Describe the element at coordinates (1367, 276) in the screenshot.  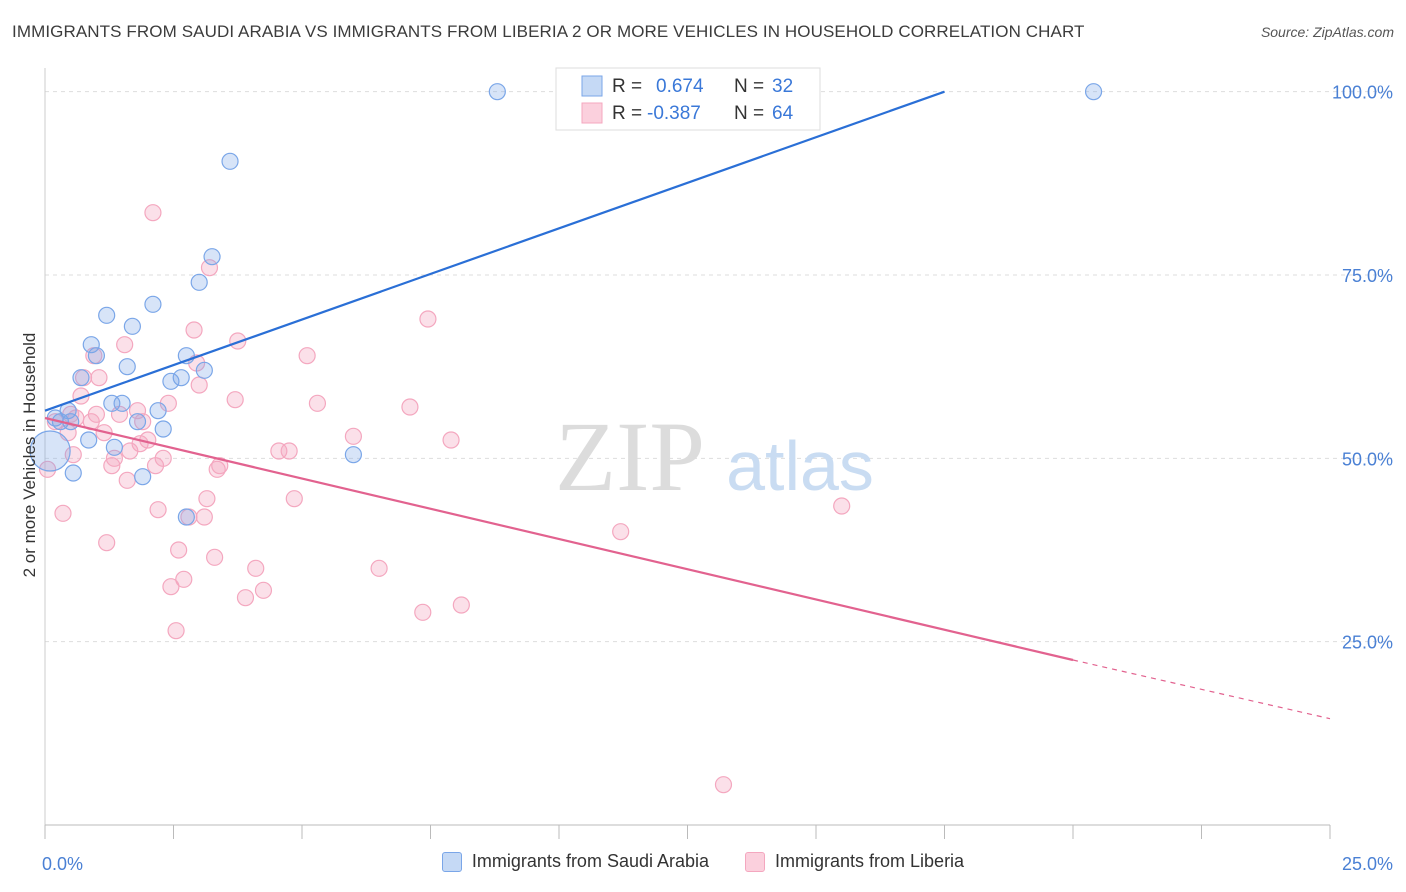
I see `y-tick-label: 75.0%` at that location.